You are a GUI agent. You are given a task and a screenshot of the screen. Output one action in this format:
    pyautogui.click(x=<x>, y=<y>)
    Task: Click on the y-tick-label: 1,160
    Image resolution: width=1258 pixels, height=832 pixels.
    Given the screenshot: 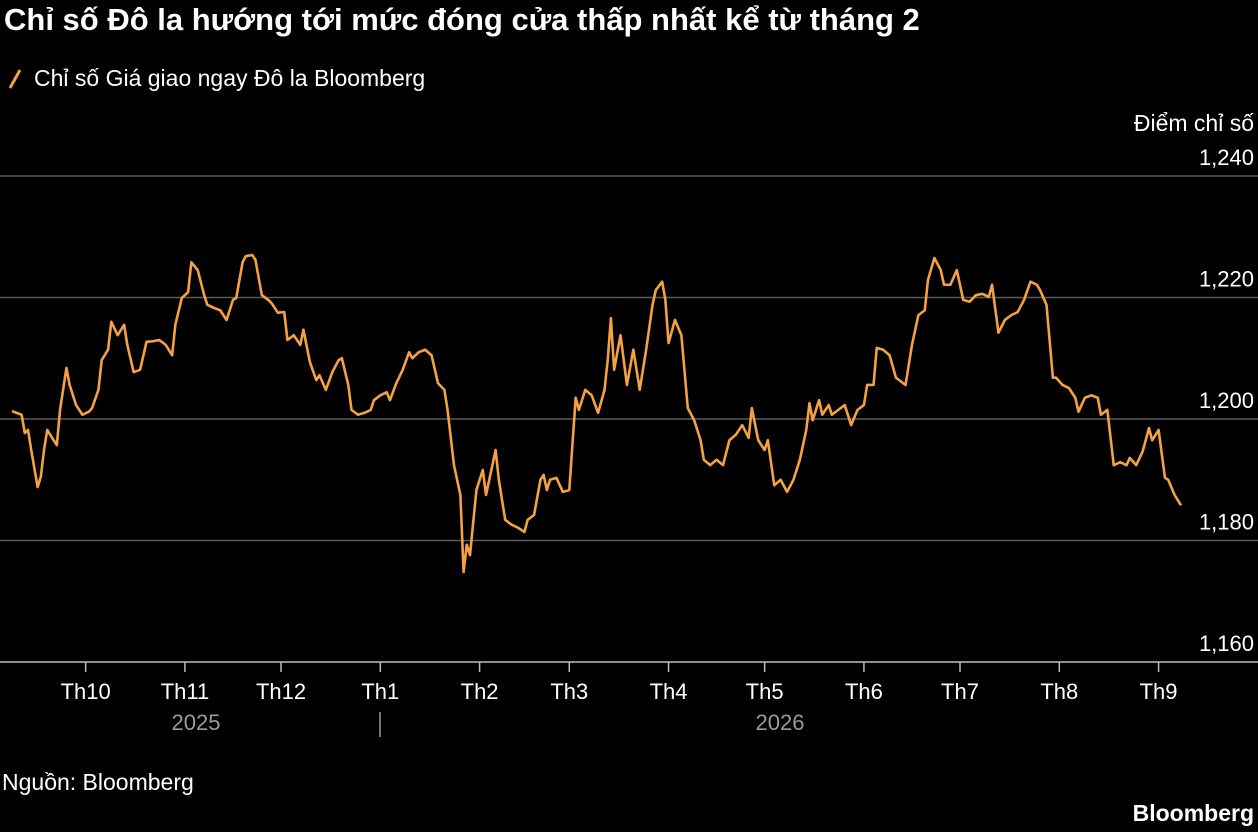 What is the action you would take?
    pyautogui.click(x=1226, y=643)
    